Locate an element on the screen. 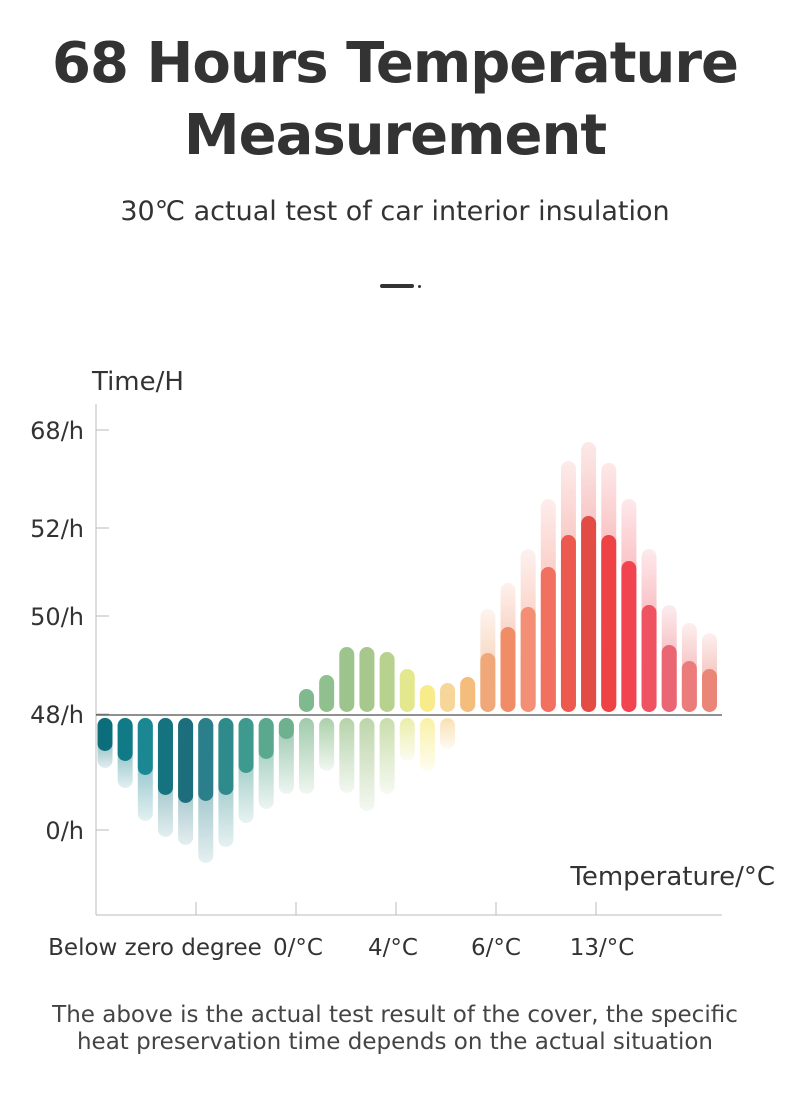  x-tick-label: 6/°C is located at coordinates (496, 948).